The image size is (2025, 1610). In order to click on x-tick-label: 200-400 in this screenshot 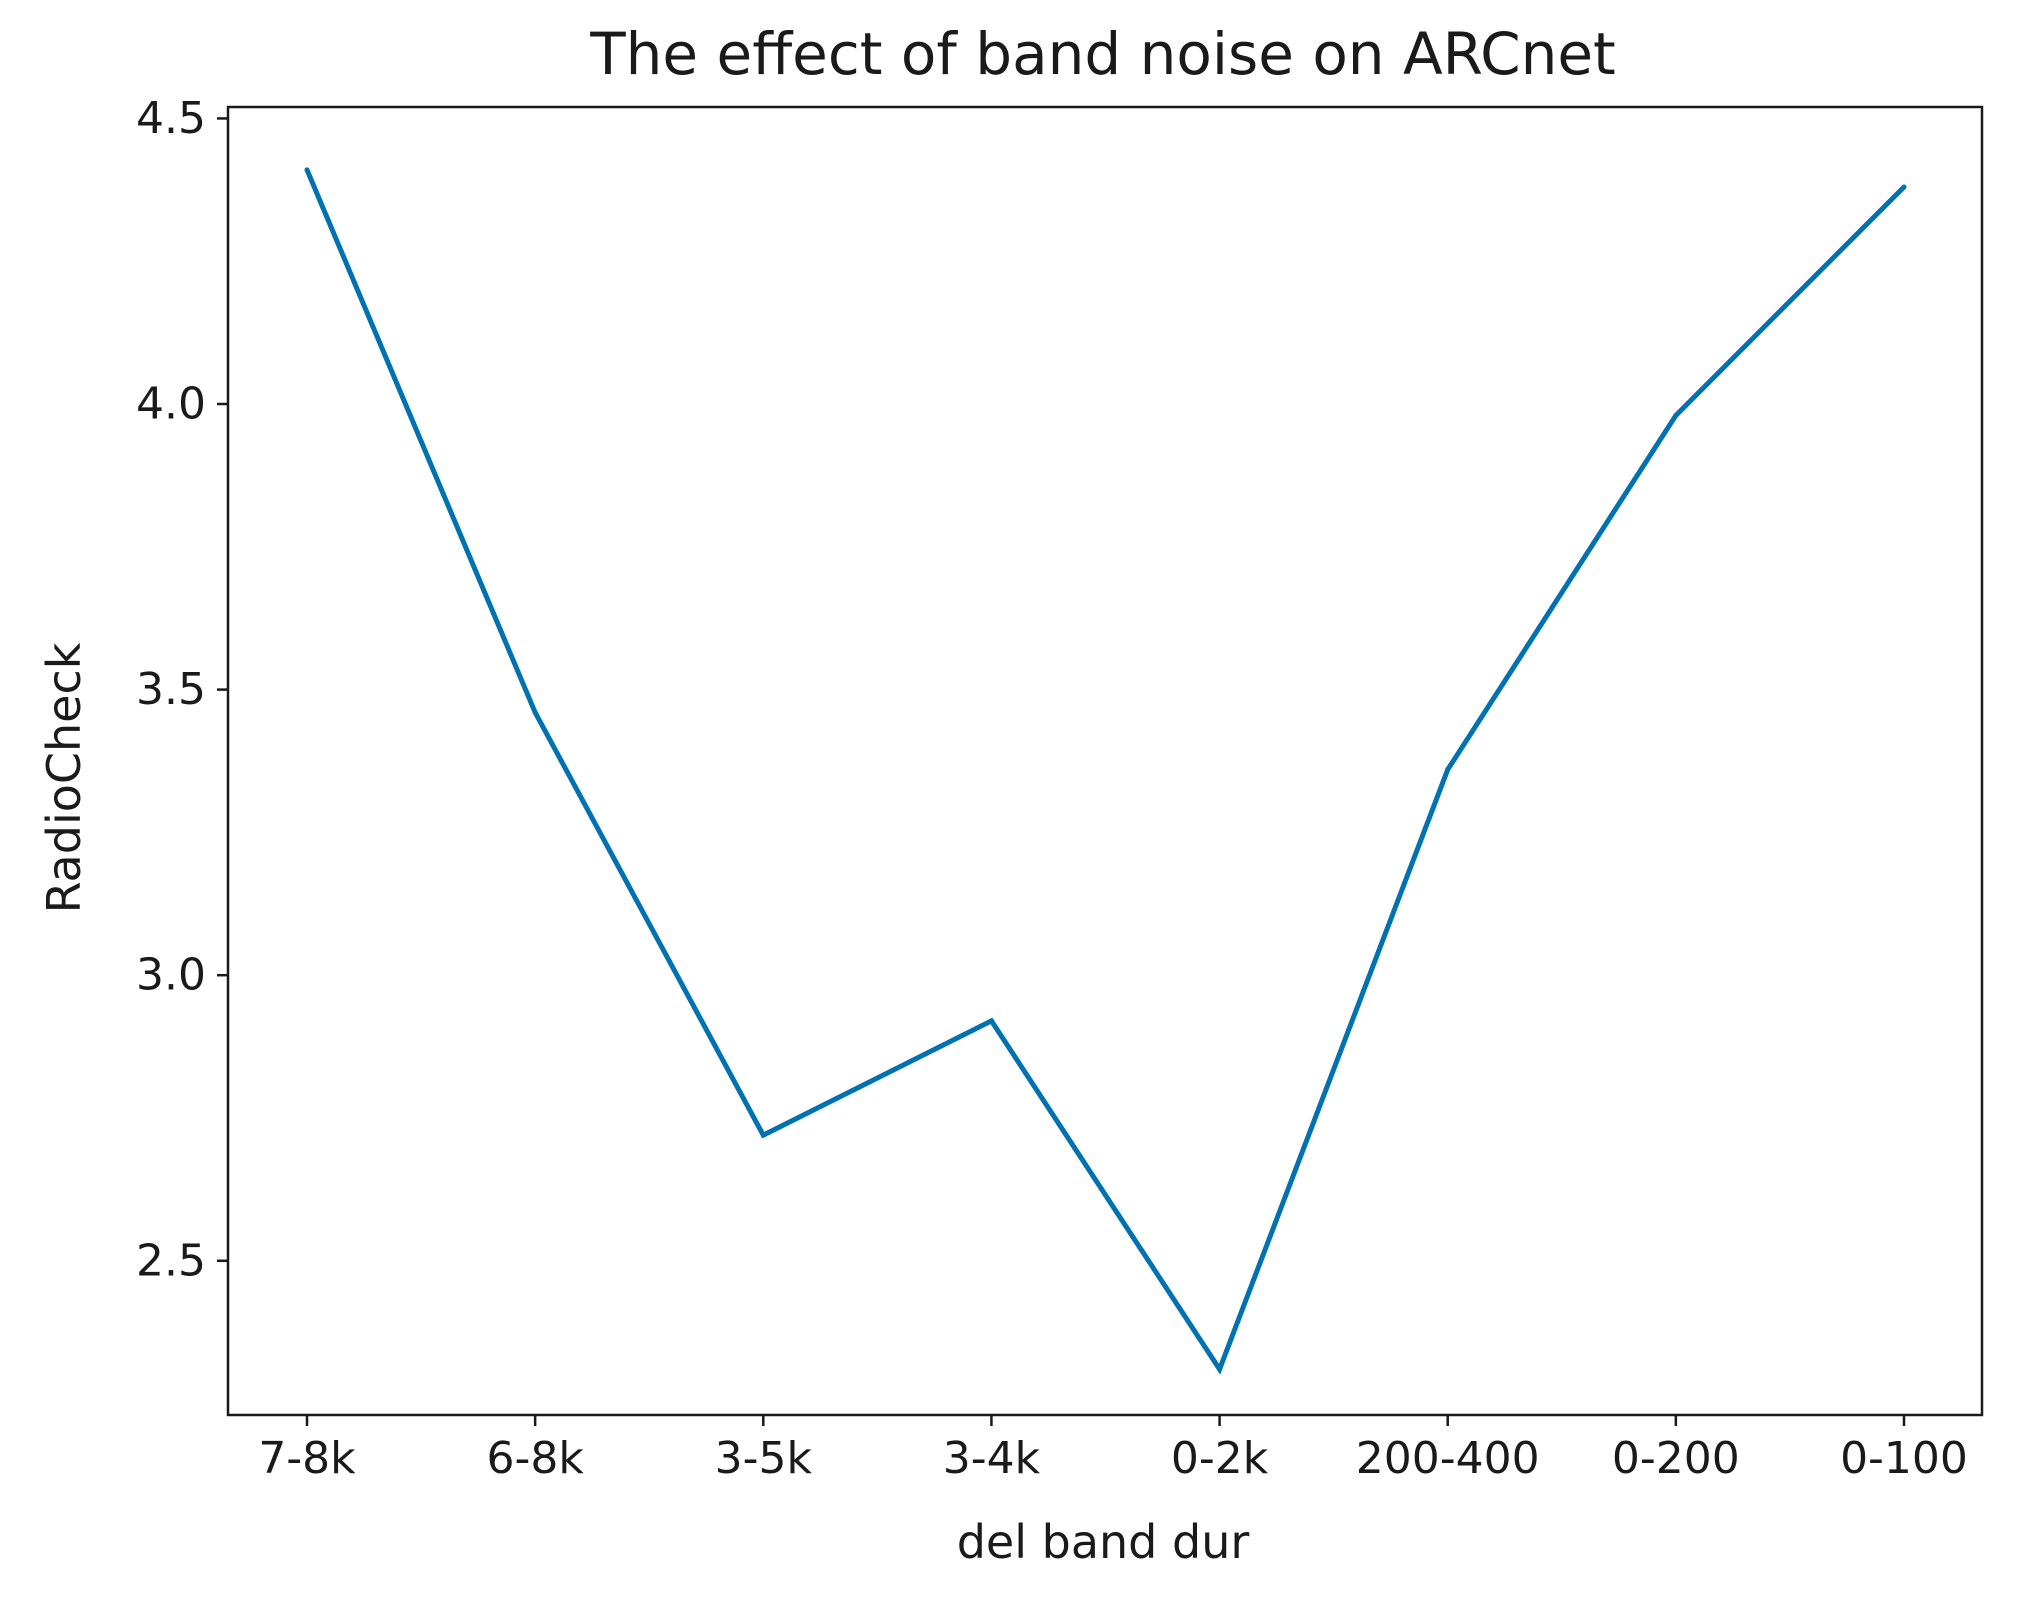, I will do `click(1448, 1458)`.